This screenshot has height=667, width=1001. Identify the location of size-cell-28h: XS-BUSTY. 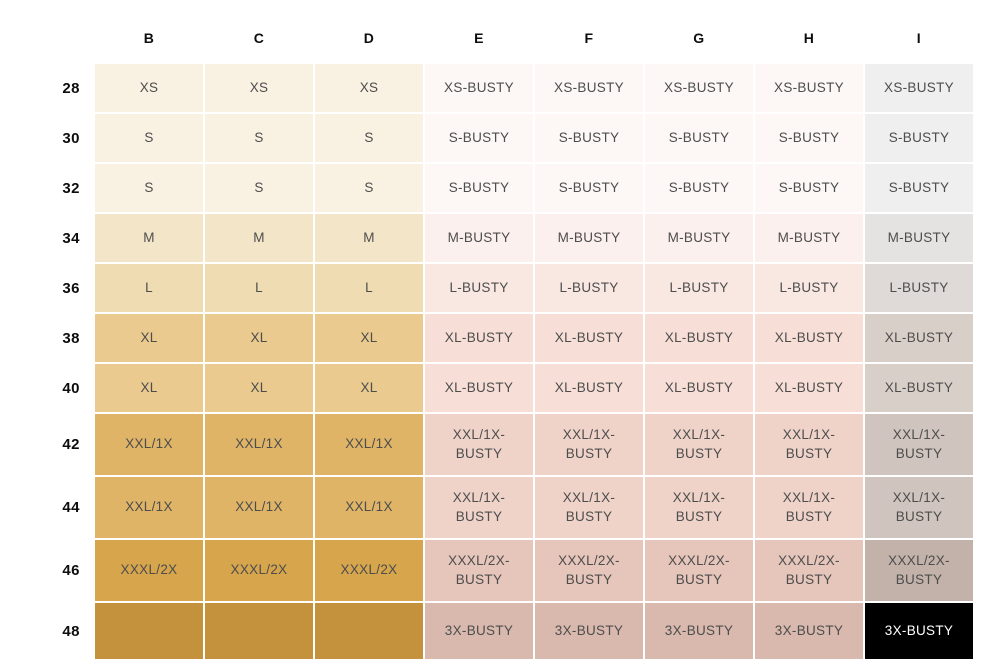
(809, 88).